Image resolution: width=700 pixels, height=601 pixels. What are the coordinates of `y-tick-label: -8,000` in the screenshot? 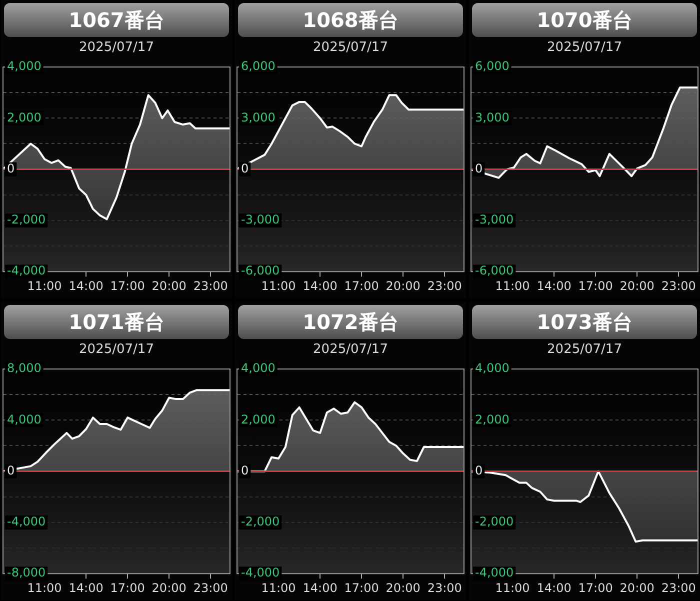 It's located at (26, 573).